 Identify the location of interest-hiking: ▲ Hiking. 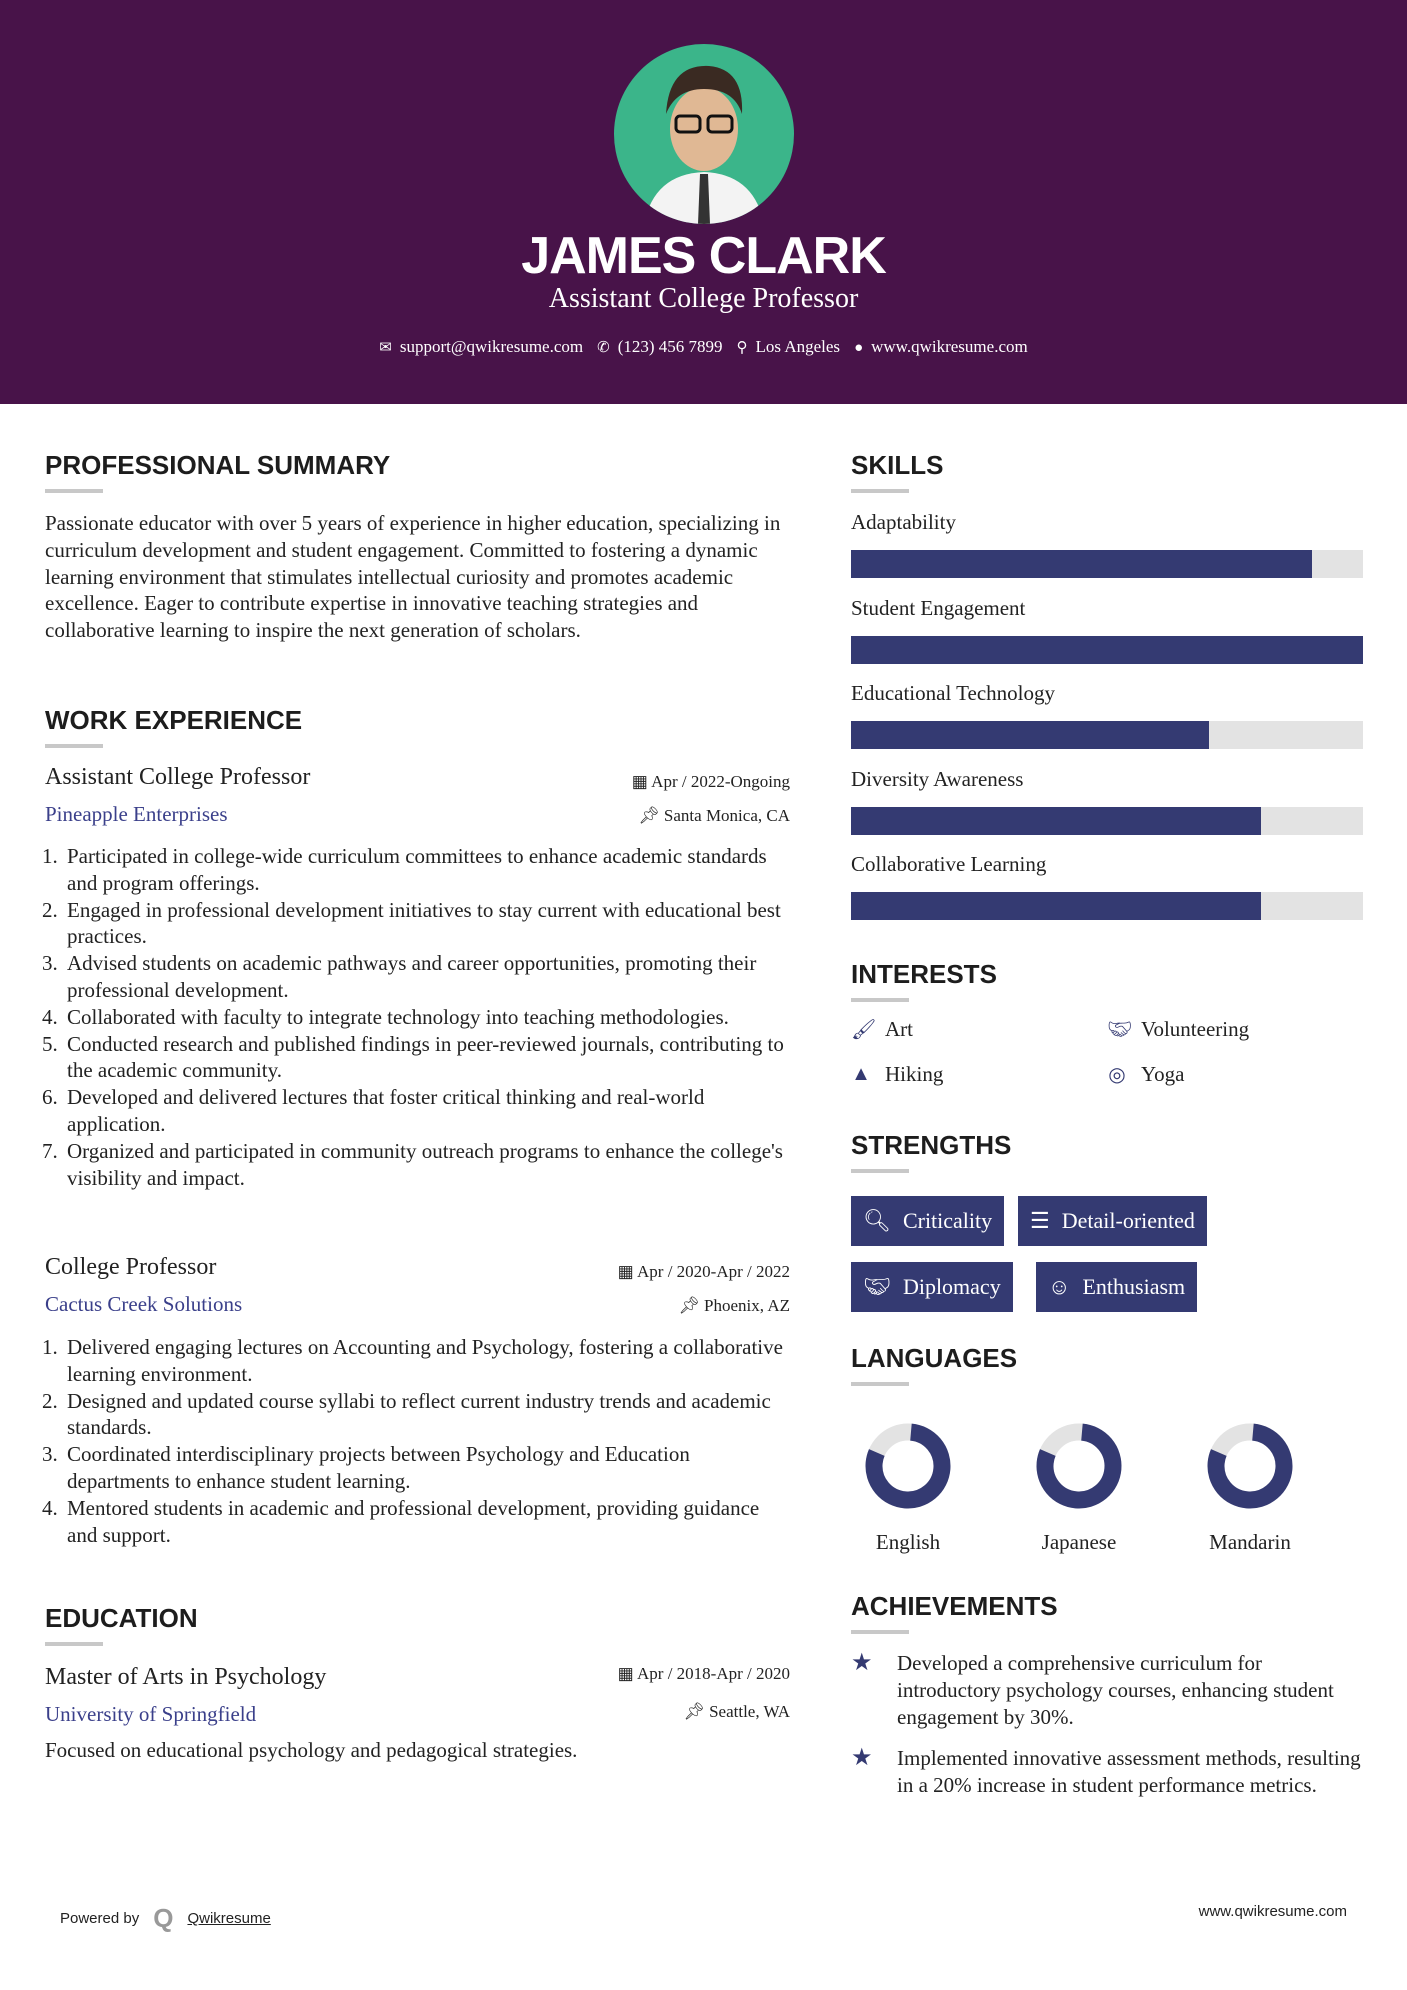
(897, 1074).